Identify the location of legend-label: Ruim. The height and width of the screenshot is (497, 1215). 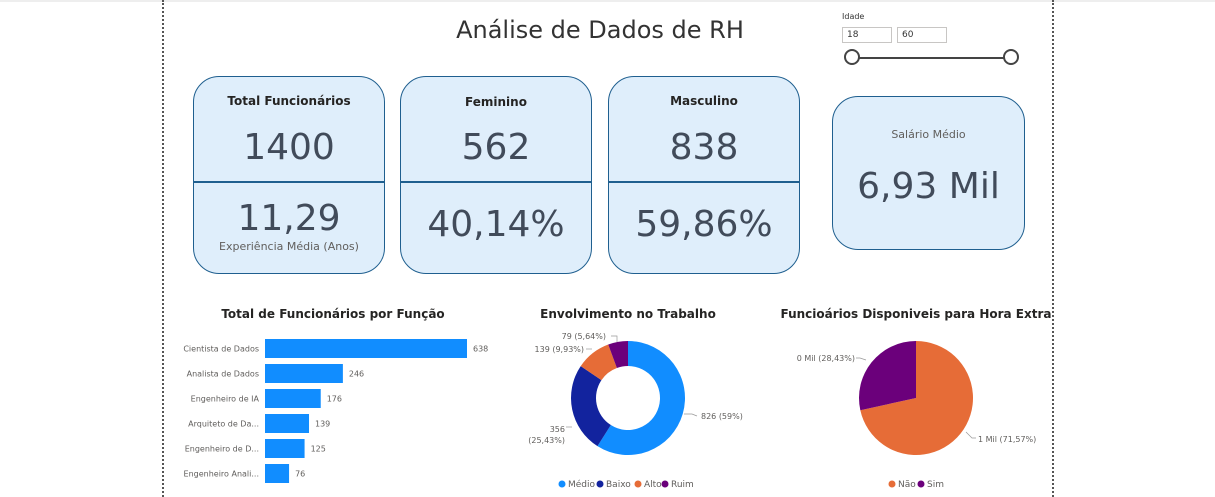
(682, 485).